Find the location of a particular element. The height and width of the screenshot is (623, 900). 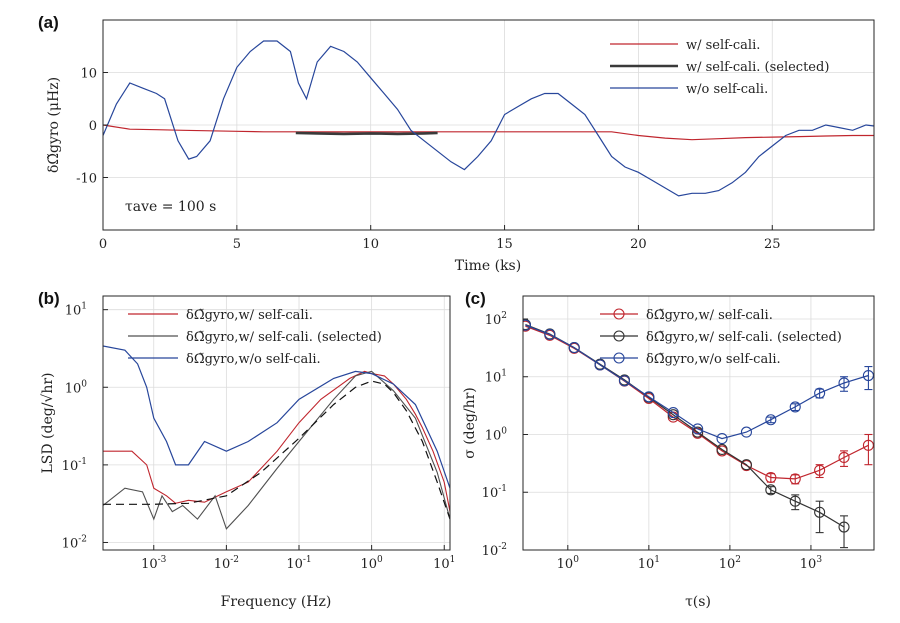

panel-c-ylabel: σ (deg/hr) is located at coordinates (470, 423).